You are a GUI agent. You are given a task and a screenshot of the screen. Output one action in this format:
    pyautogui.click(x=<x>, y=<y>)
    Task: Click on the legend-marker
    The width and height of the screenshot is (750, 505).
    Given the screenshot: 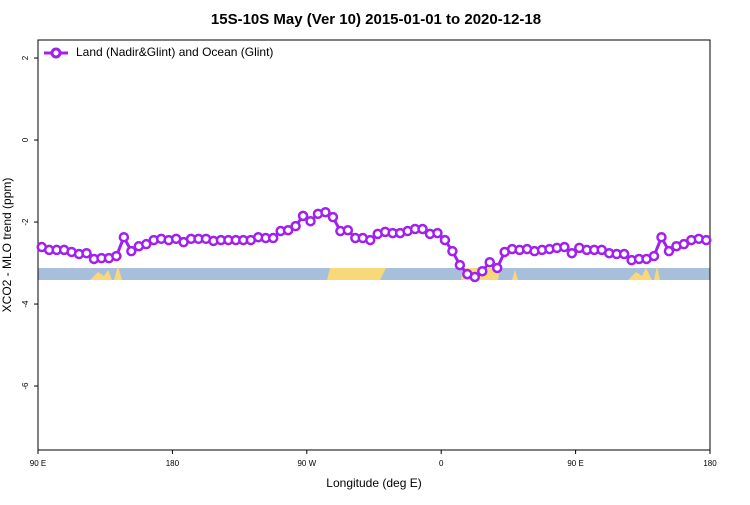 What is the action you would take?
    pyautogui.click(x=56, y=53)
    